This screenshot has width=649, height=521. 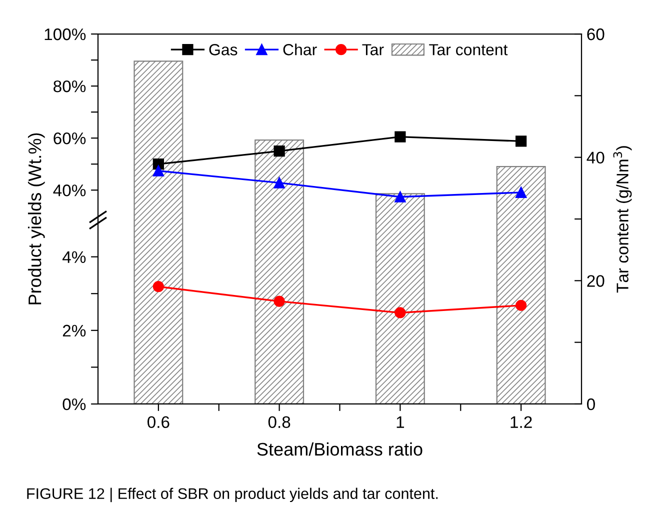 I want to click on y2-tick-label: 60, so click(x=595, y=34).